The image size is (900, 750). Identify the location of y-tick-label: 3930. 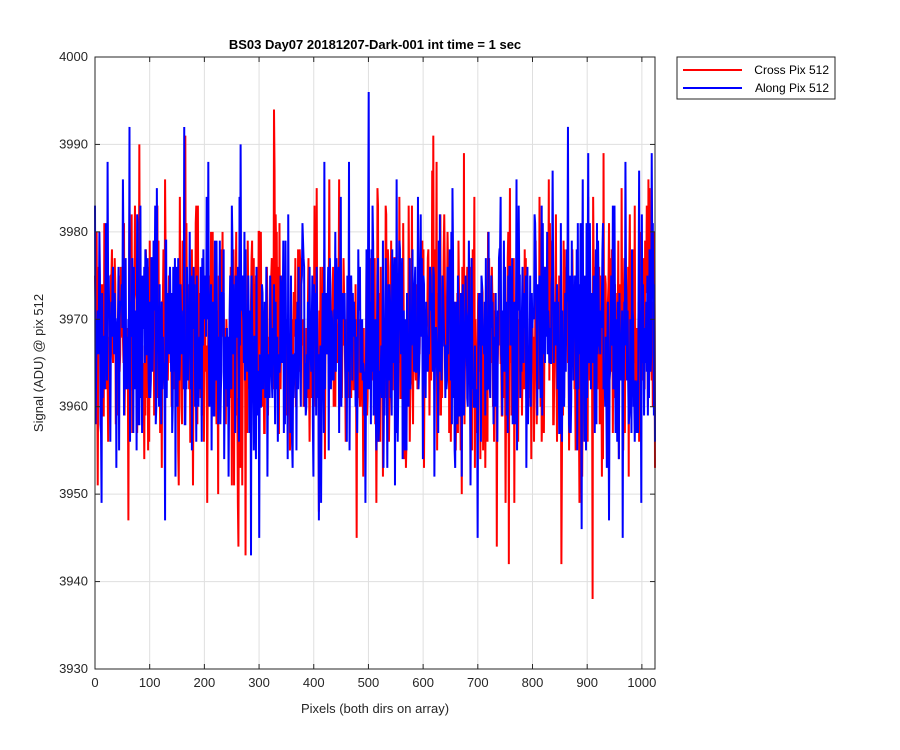
(73, 668).